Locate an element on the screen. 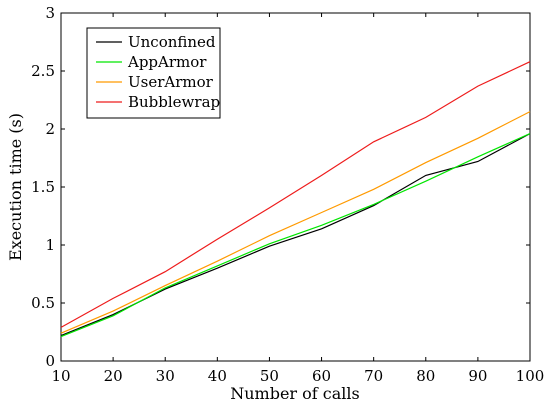  legend-box is located at coordinates (153, 73).